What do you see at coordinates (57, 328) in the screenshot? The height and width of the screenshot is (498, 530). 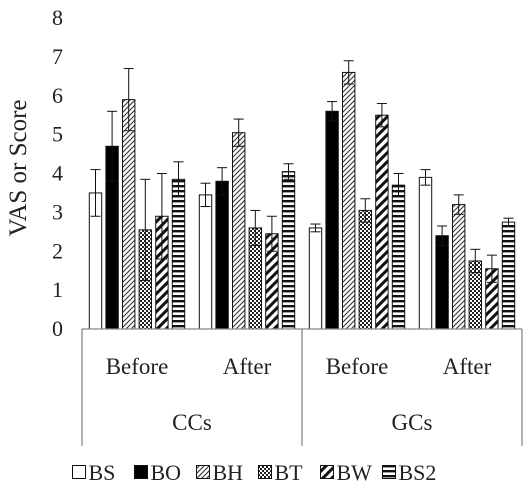 I see `y-tick-label: 0` at bounding box center [57, 328].